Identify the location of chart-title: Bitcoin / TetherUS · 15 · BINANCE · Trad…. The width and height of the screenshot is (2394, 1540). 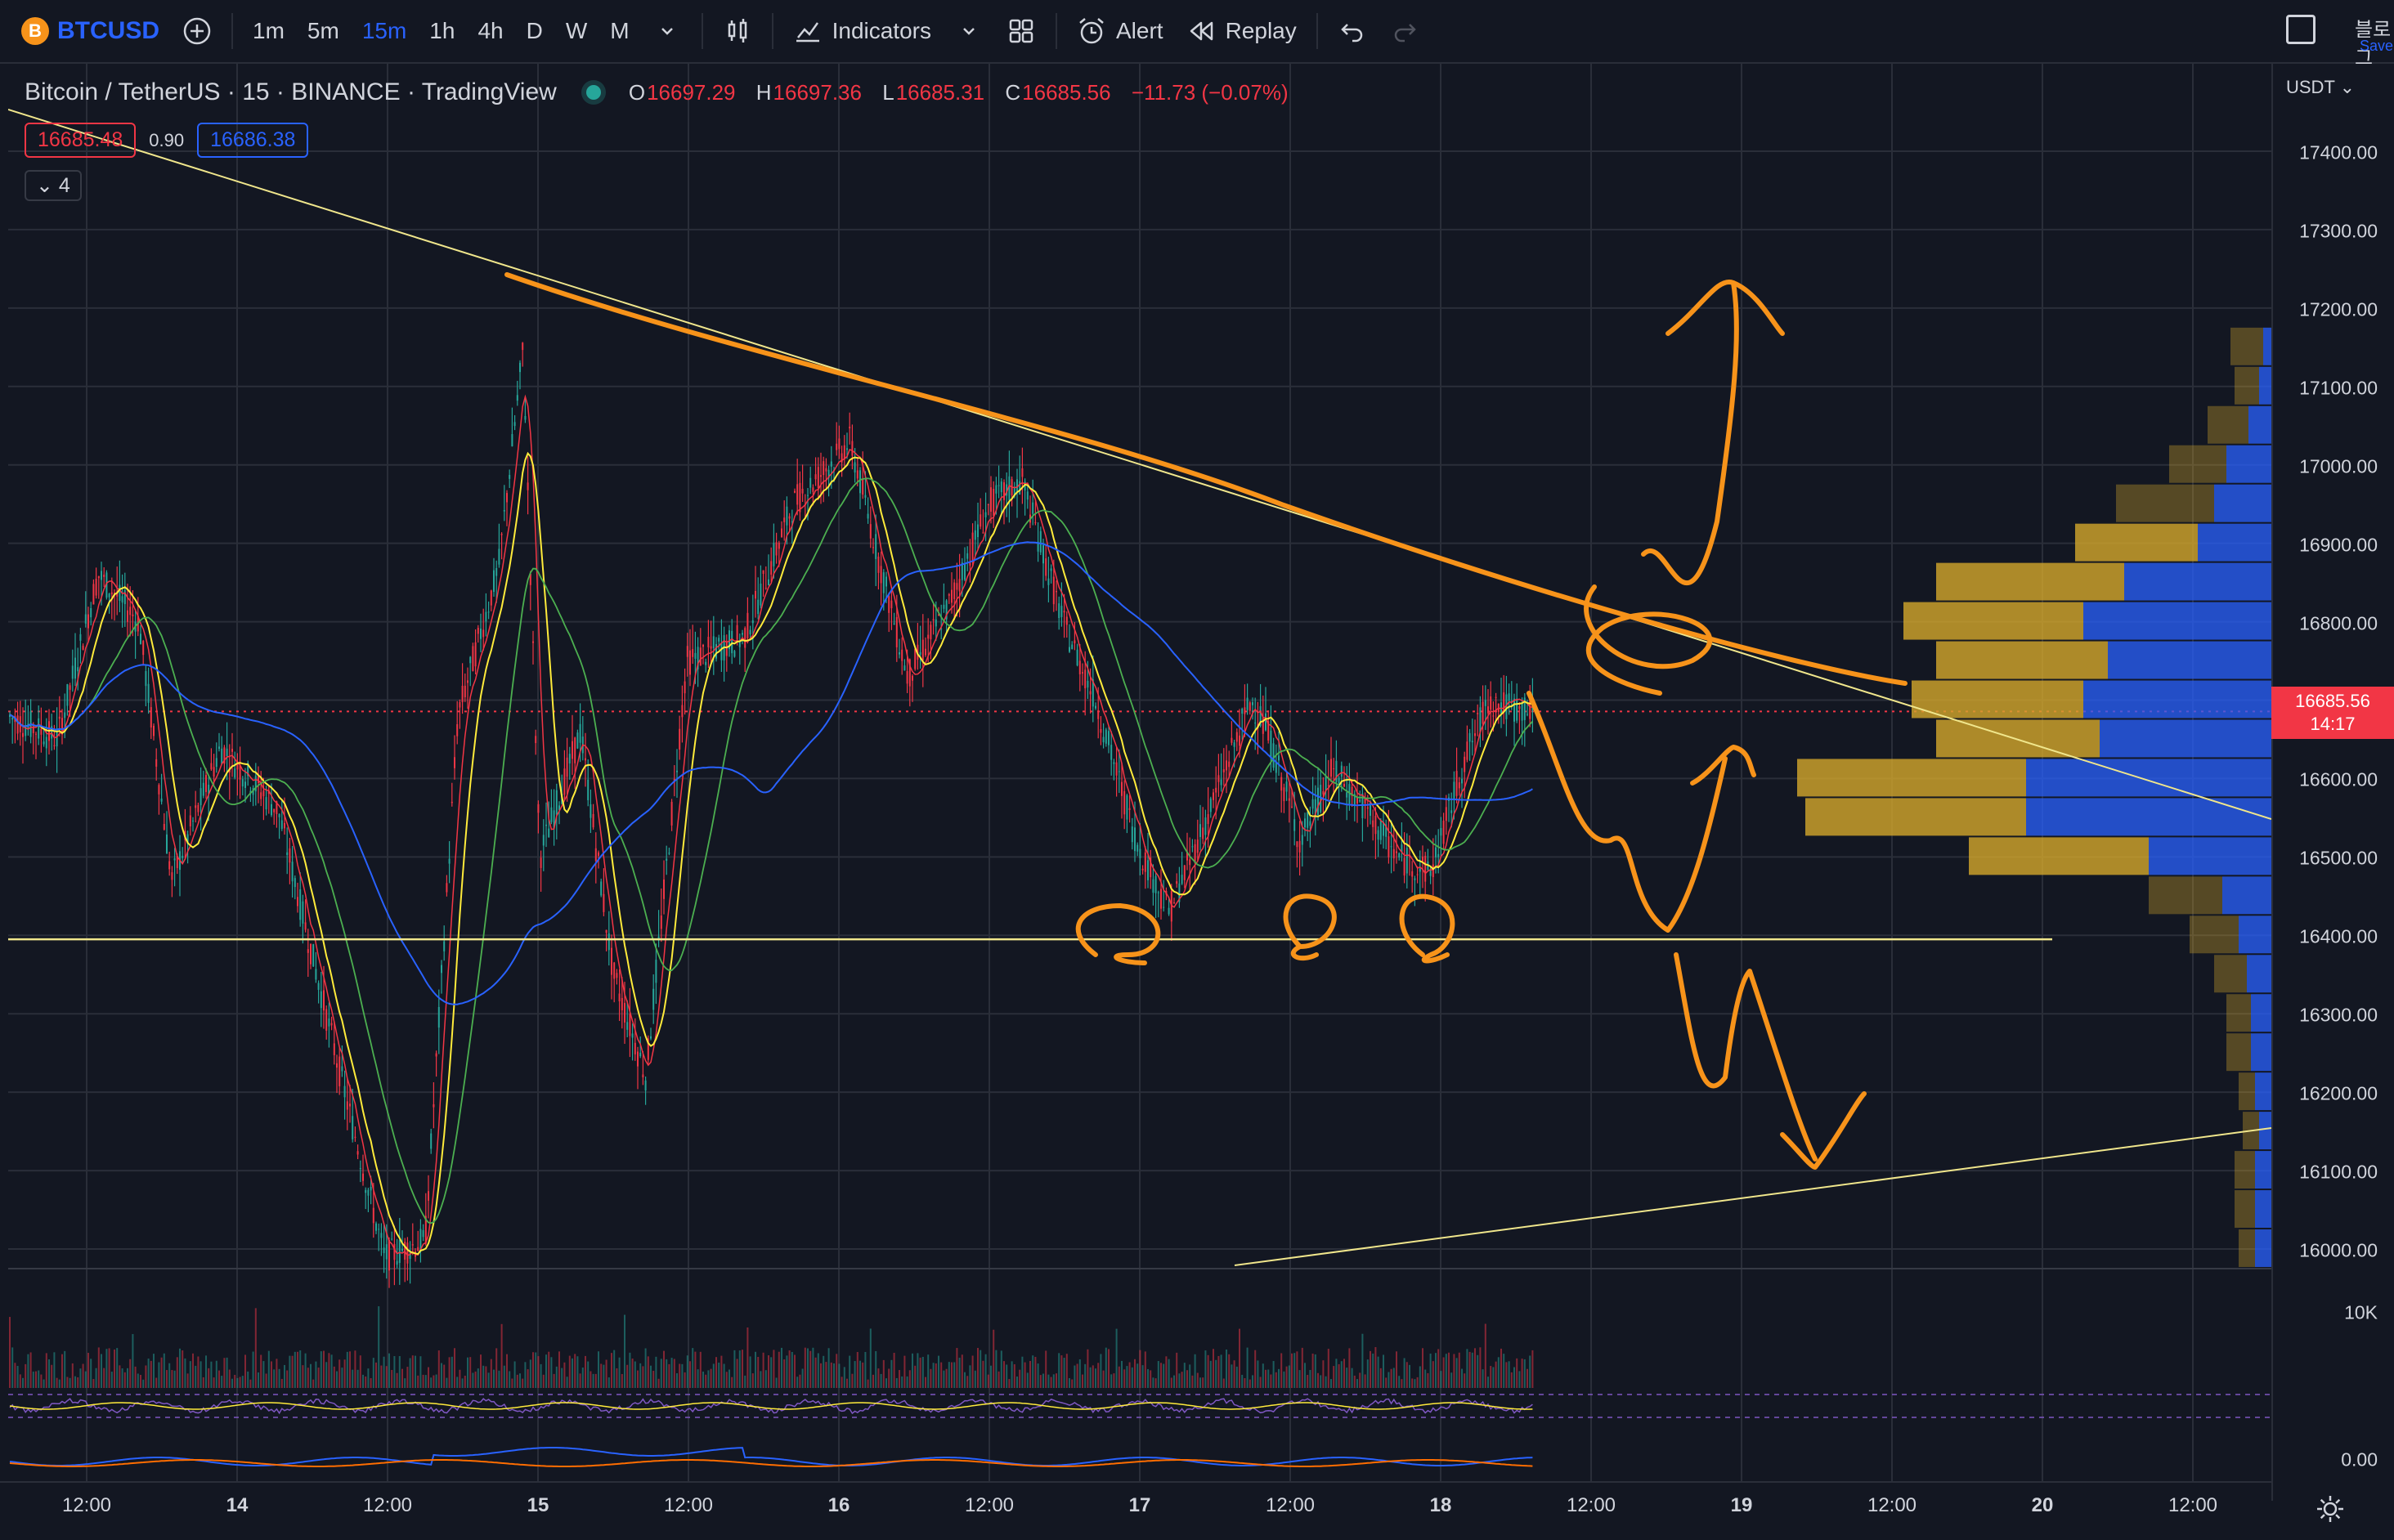
(291, 91).